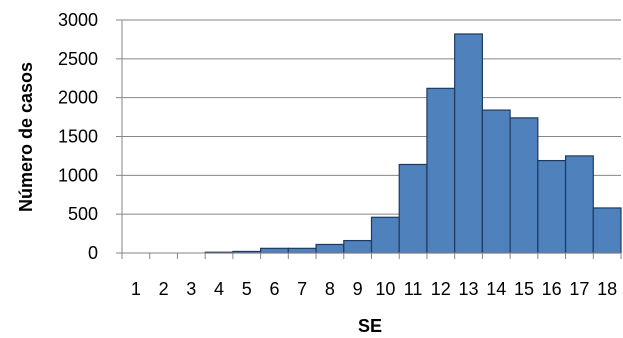 The image size is (623, 338). Describe the element at coordinates (370, 326) in the screenshot. I see `x-axis-title: SE` at that location.